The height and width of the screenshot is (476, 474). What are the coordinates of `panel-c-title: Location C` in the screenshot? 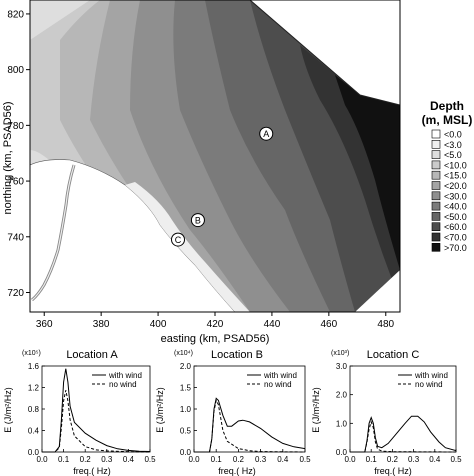 It's located at (393, 355).